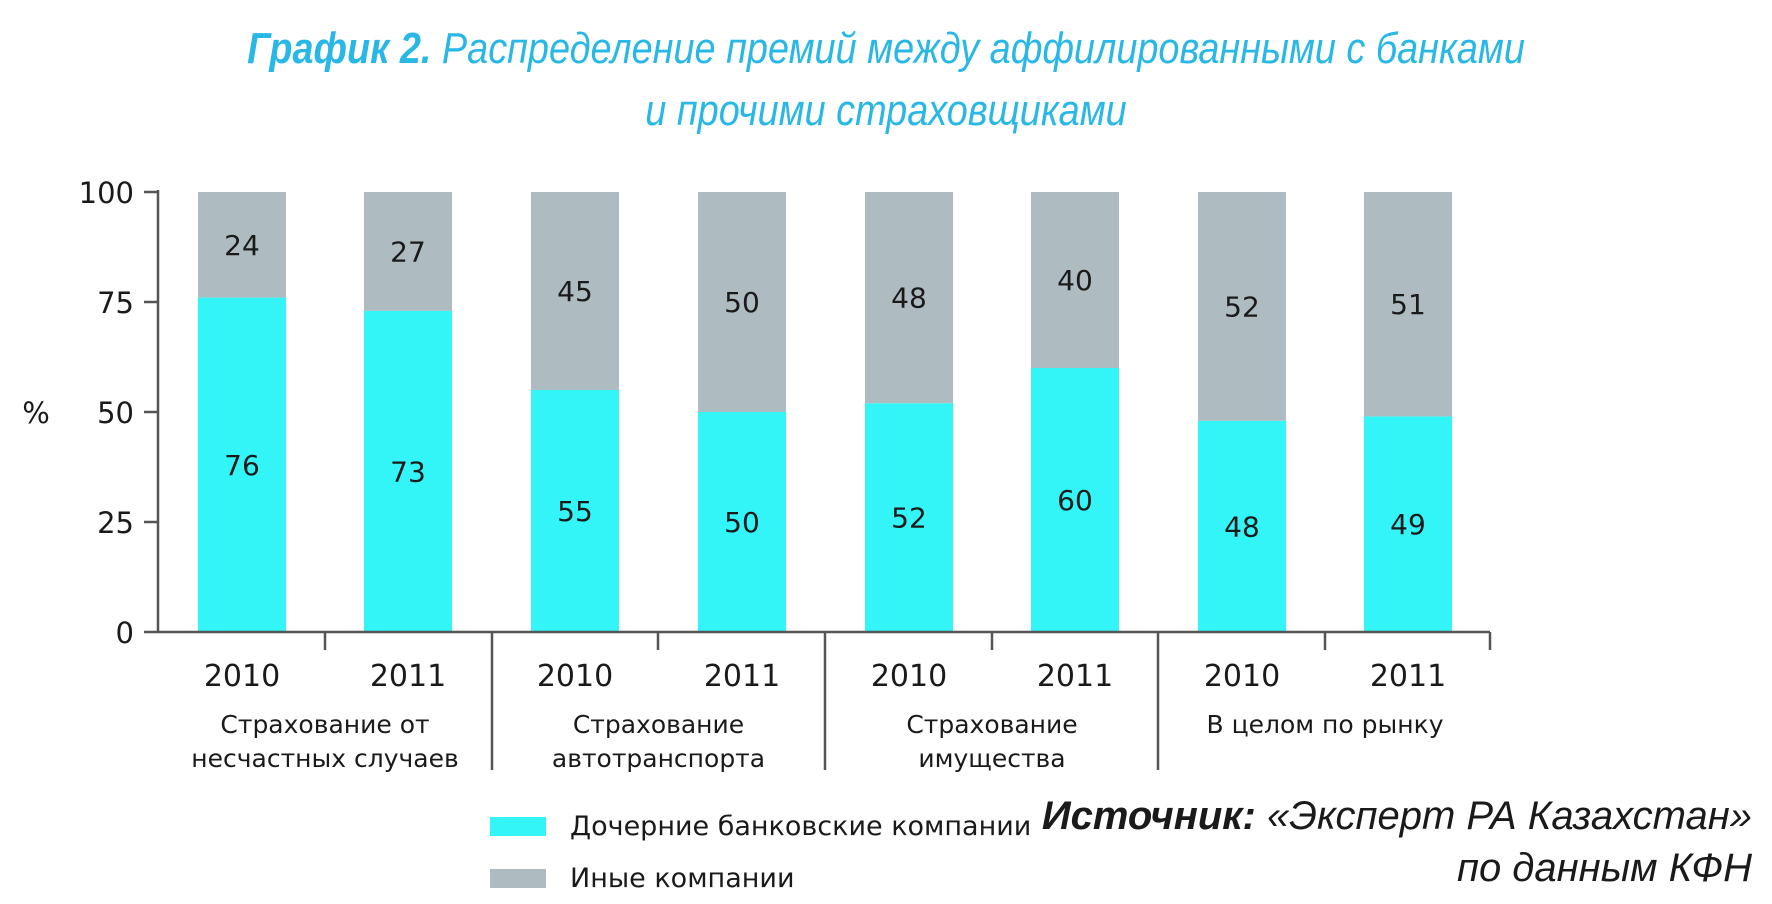 Image resolution: width=1772 pixels, height=904 pixels. I want to click on data-label-other: 51, so click(1408, 304).